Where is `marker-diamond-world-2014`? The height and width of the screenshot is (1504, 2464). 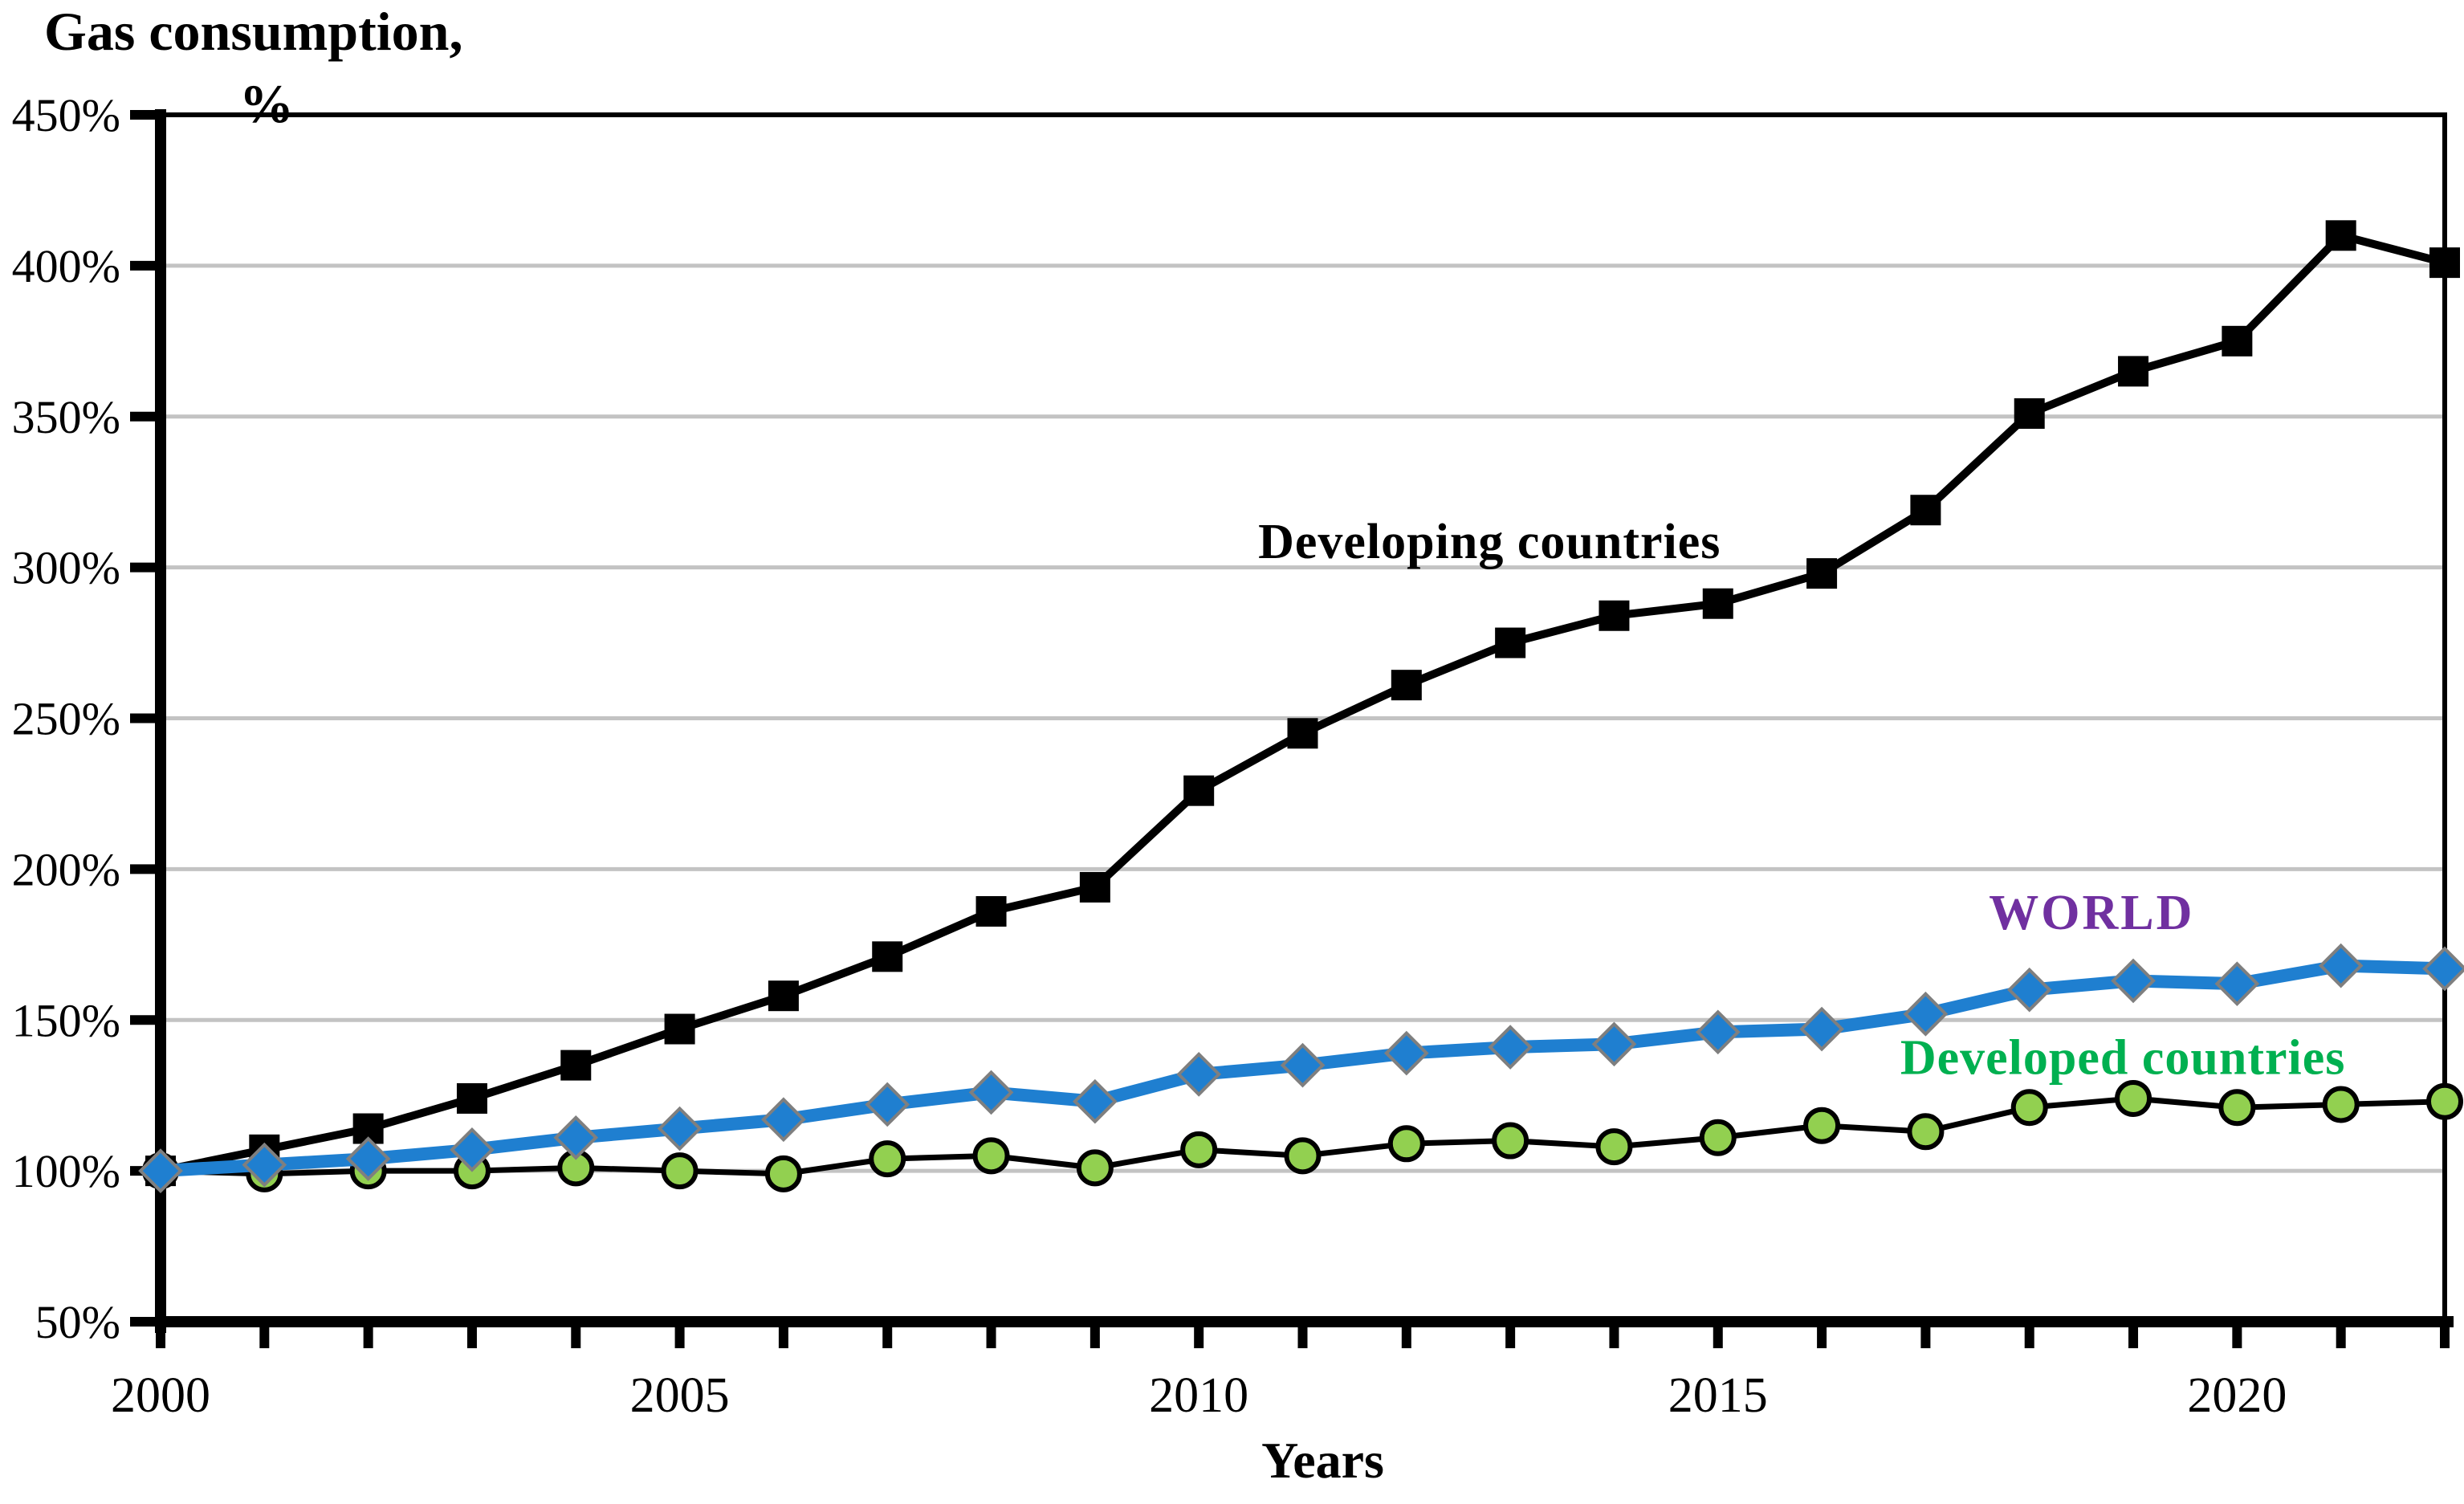
marker-diamond-world-2014 is located at coordinates (1614, 1044).